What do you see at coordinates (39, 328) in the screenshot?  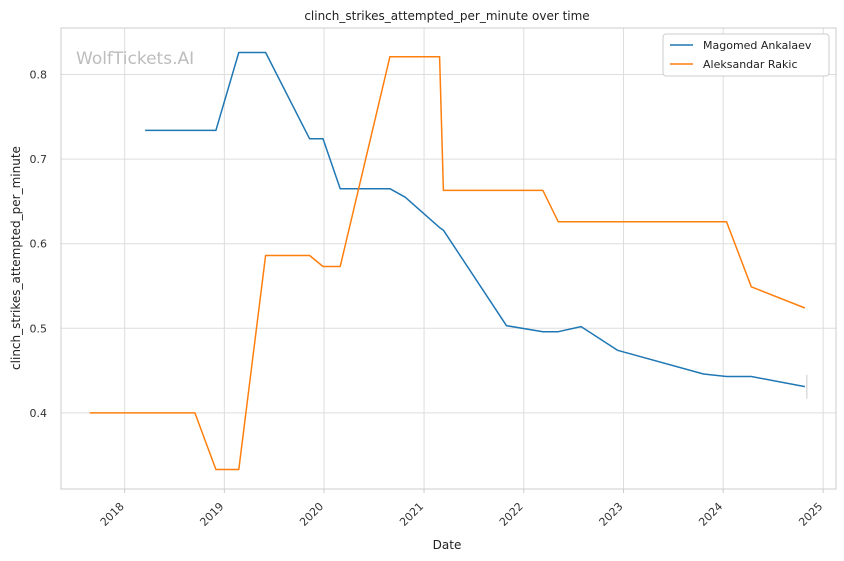 I see `y-tick-label: 0.5` at bounding box center [39, 328].